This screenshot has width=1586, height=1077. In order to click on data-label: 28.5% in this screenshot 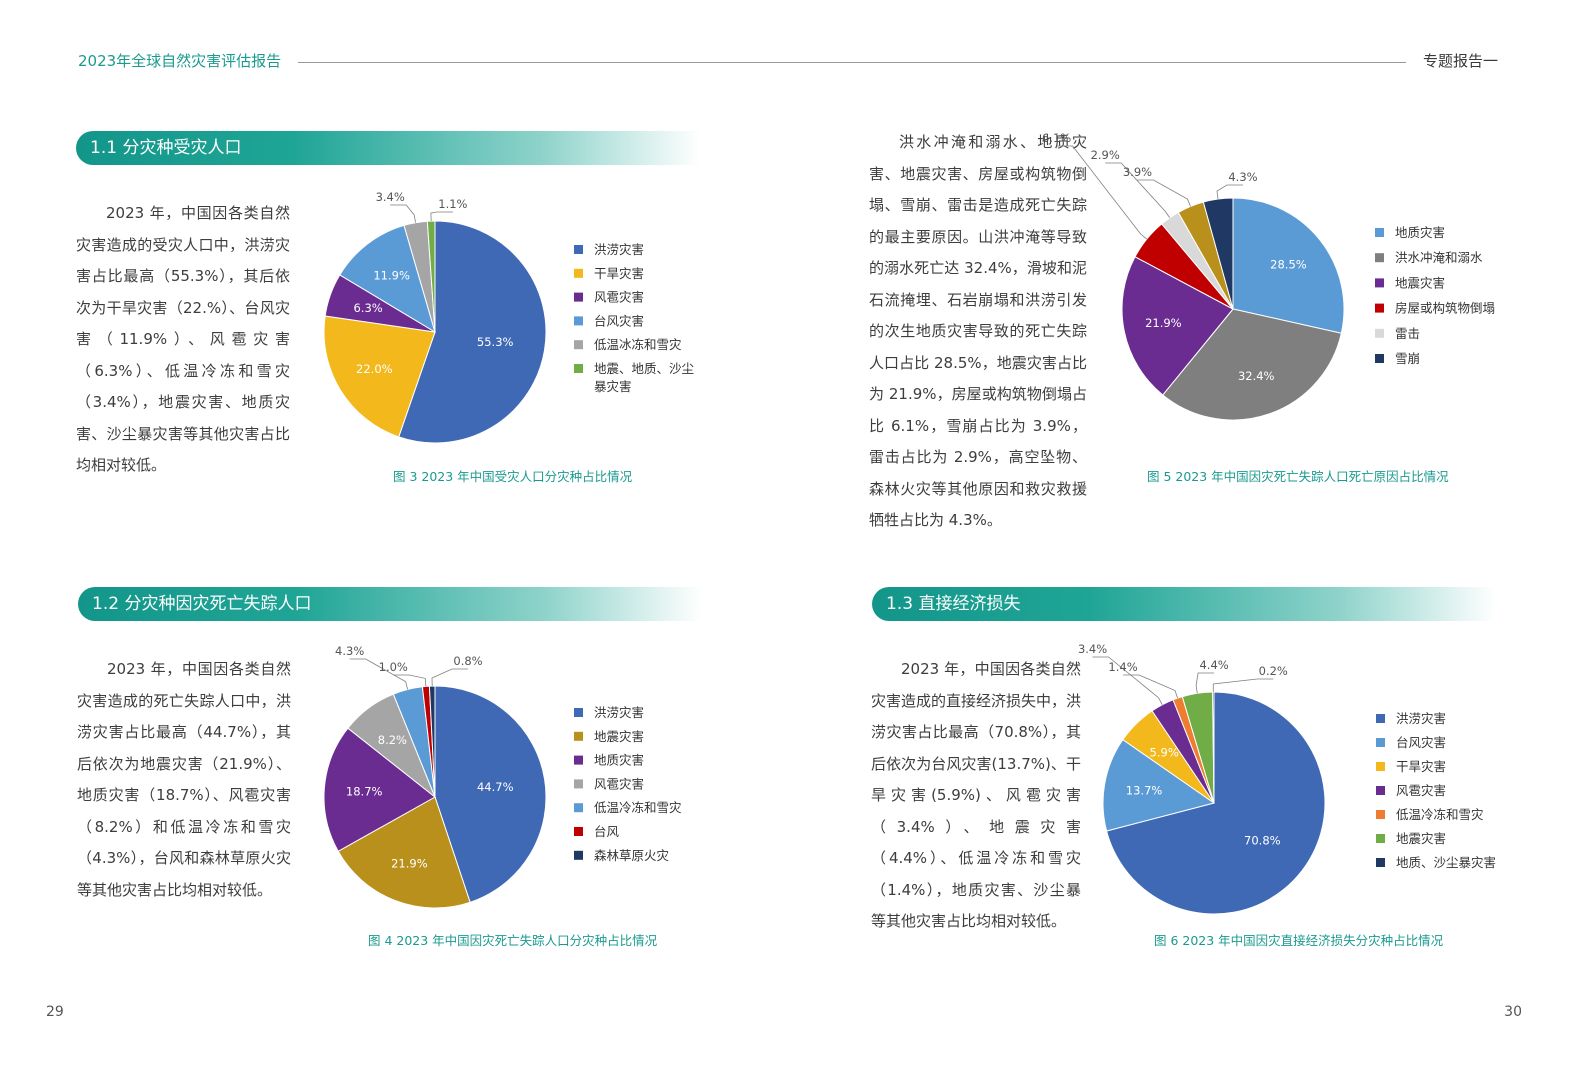, I will do `click(1288, 265)`.